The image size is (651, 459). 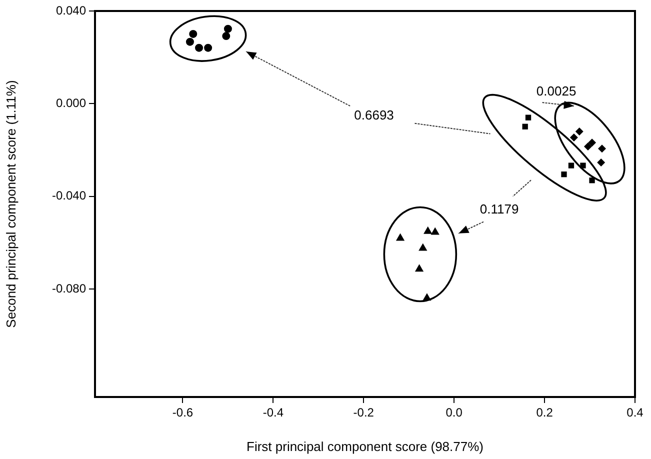 What do you see at coordinates (365, 446) in the screenshot?
I see `x-axis-title: First principal component score (98.77%)` at bounding box center [365, 446].